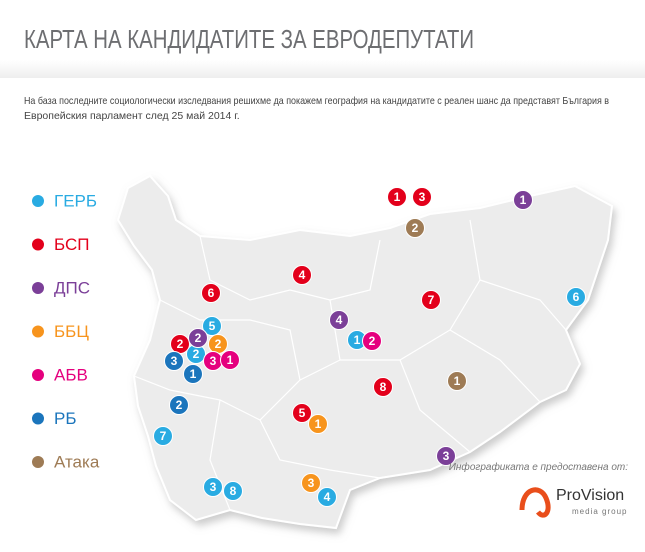 The height and width of the screenshot is (552, 645). Describe the element at coordinates (539, 467) in the screenshot. I see `credit: Инфографиката е предоставена от:` at that location.